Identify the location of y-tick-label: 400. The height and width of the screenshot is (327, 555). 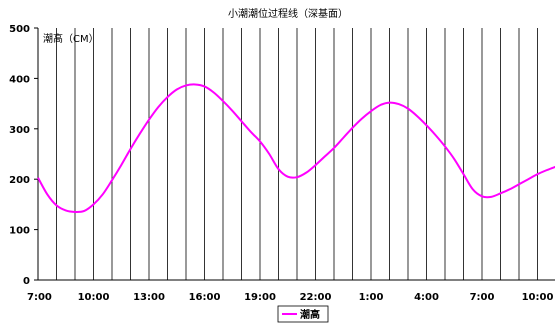
(19, 79).